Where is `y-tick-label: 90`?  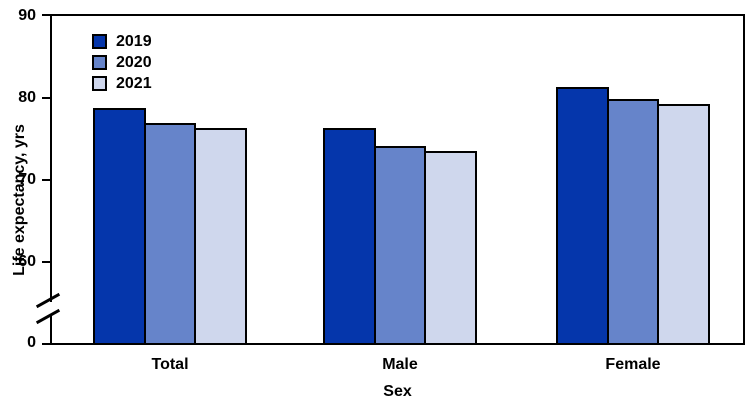 y-tick-label: 90 is located at coordinates (27, 15).